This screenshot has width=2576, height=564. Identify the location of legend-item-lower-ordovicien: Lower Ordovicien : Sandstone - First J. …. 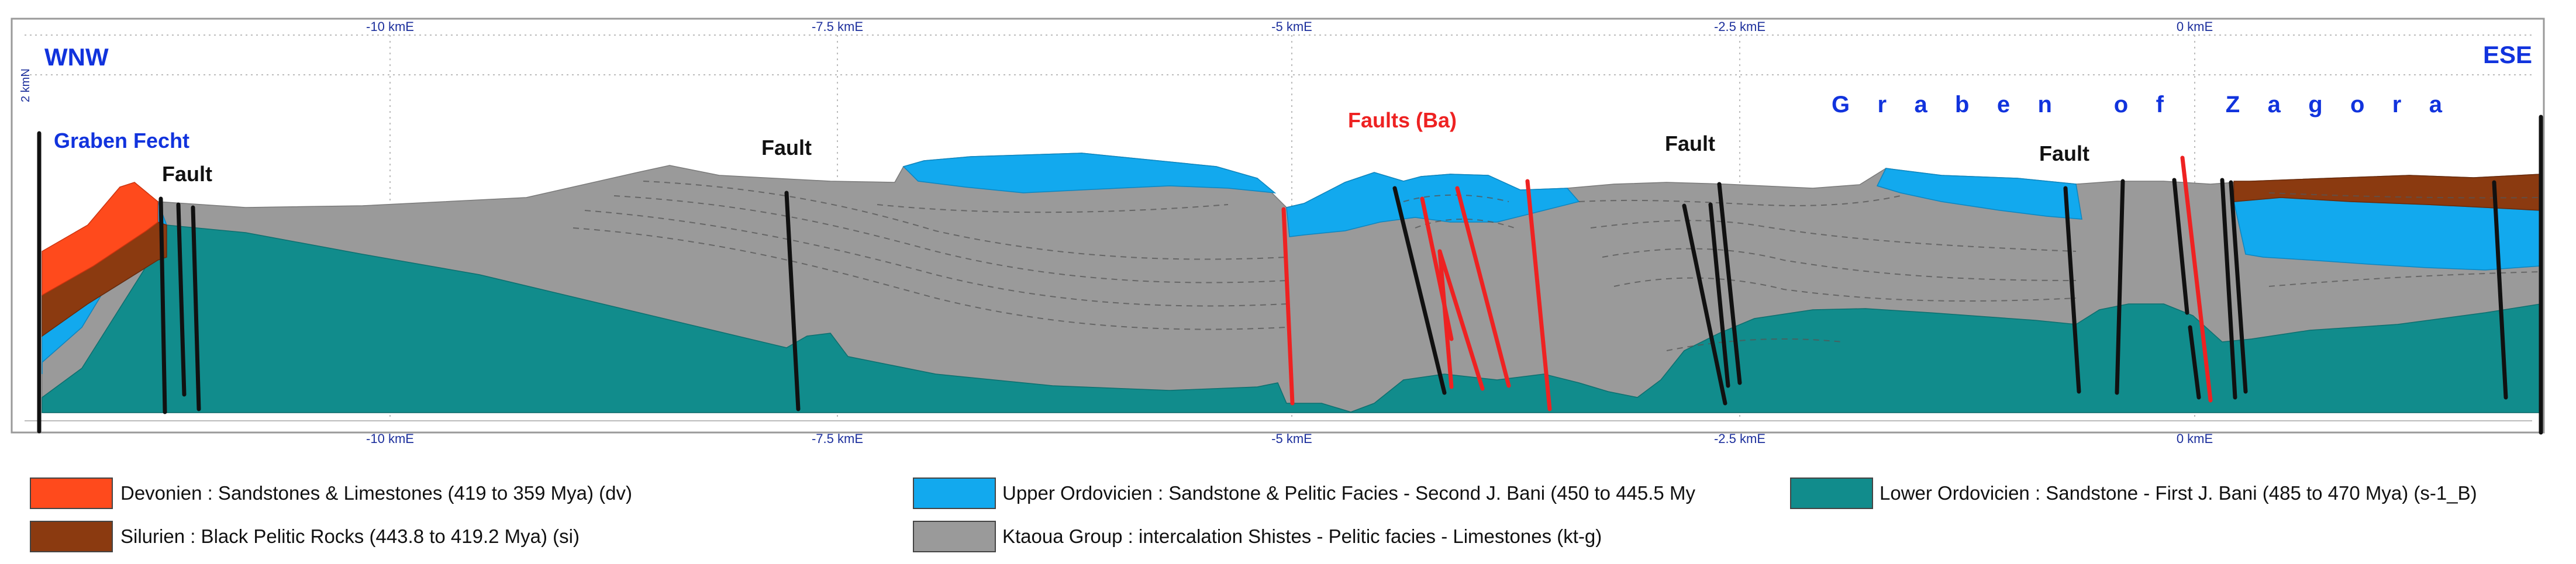
(2134, 493).